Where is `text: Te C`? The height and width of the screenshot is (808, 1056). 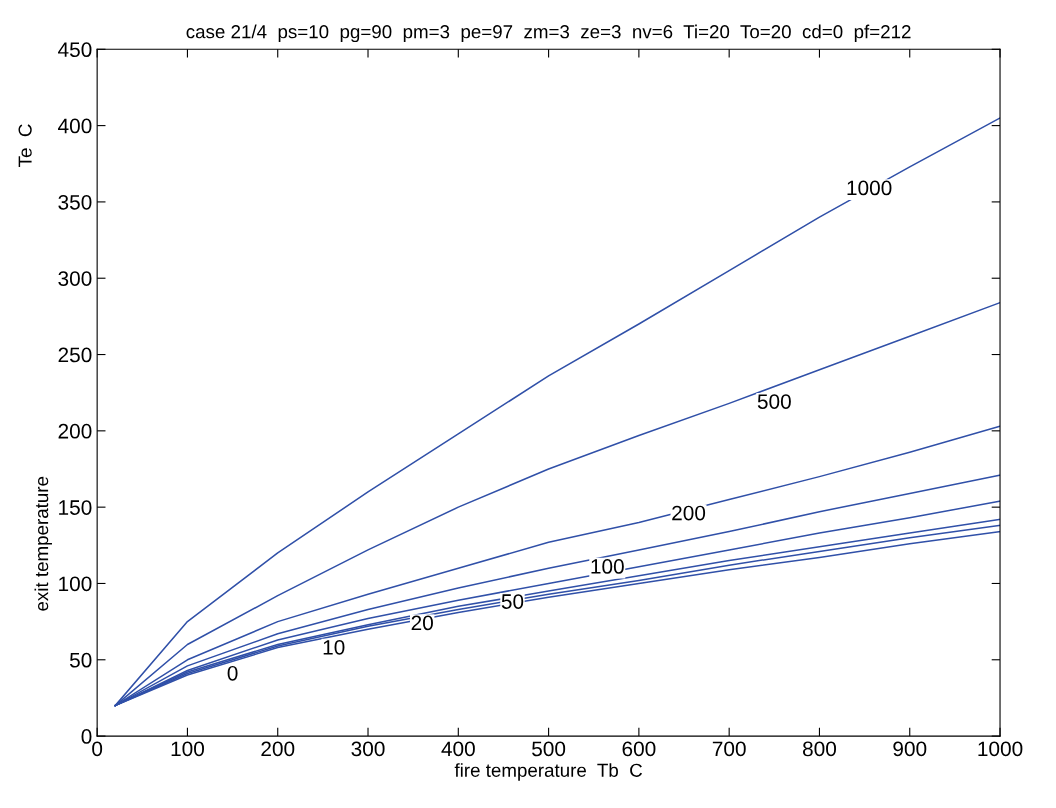 text: Te C is located at coordinates (25, 145).